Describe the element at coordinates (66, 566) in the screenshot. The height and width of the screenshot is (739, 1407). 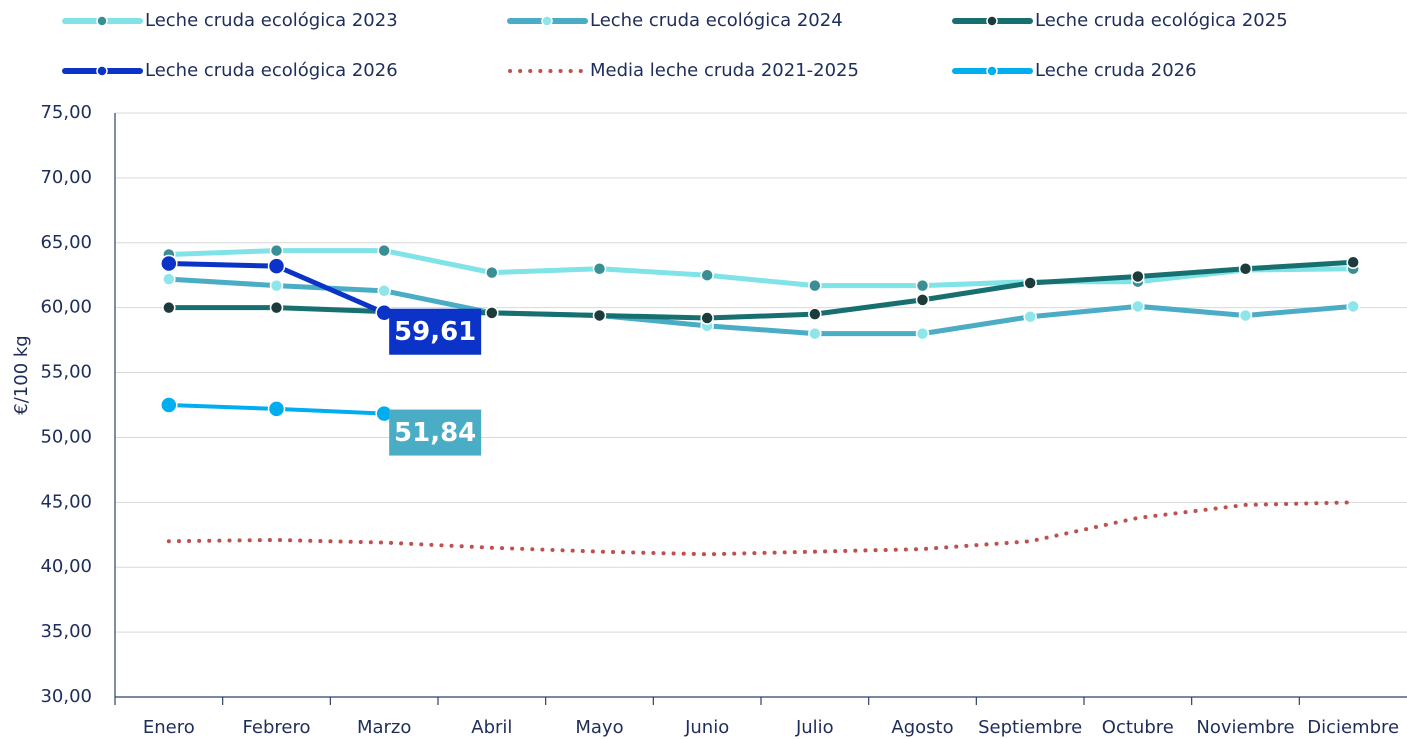
I see `y-tick-label: 40,00` at that location.